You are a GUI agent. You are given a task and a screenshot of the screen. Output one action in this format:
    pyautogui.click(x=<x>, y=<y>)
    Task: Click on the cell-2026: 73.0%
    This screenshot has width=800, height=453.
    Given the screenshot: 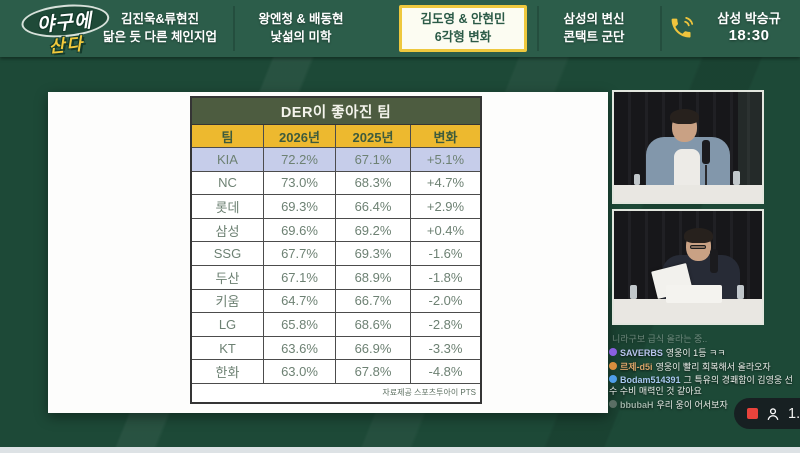 What is the action you would take?
    pyautogui.click(x=300, y=183)
    